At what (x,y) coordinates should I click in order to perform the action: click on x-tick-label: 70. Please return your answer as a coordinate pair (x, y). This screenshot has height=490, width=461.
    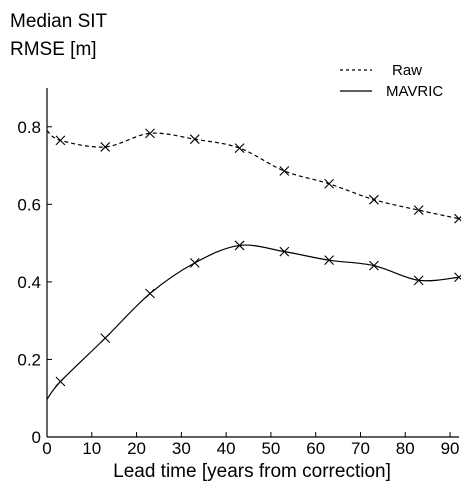
    Looking at the image, I should click on (360, 448).